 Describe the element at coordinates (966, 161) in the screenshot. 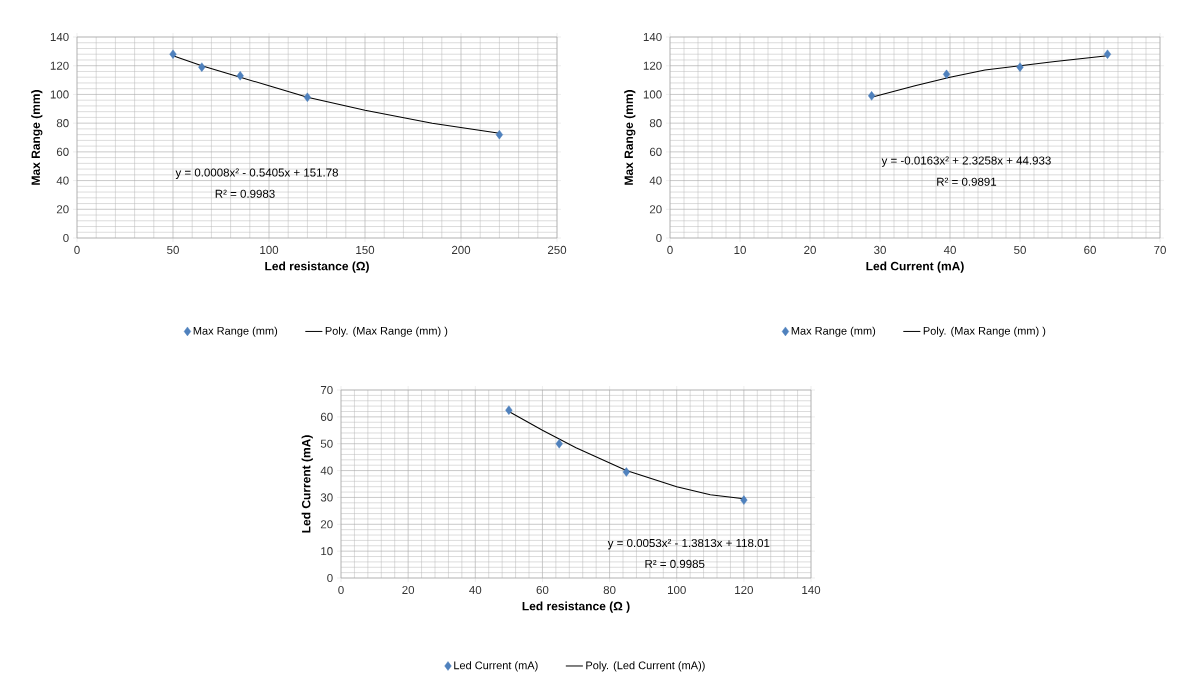

I see `annotation: y = -0.0163x² + 2.3258x + 44.933` at that location.